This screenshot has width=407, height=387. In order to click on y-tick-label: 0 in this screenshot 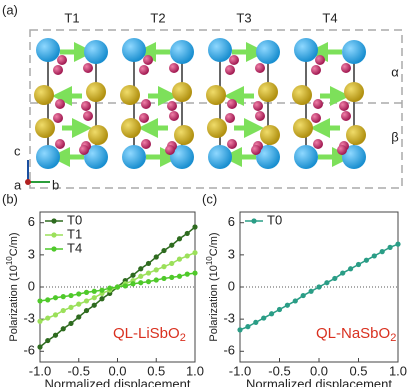, I will do `click(231, 285)`.